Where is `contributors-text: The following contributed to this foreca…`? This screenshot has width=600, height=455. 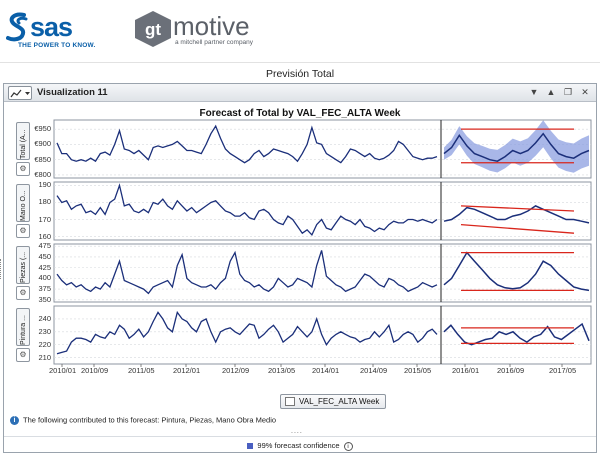
contributors-text: The following contributed to this foreca… is located at coordinates (150, 420).